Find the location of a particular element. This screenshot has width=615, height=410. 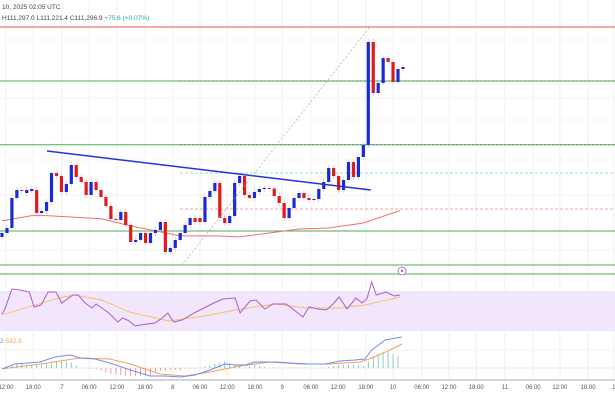

macd-line is located at coordinates (202, 357).